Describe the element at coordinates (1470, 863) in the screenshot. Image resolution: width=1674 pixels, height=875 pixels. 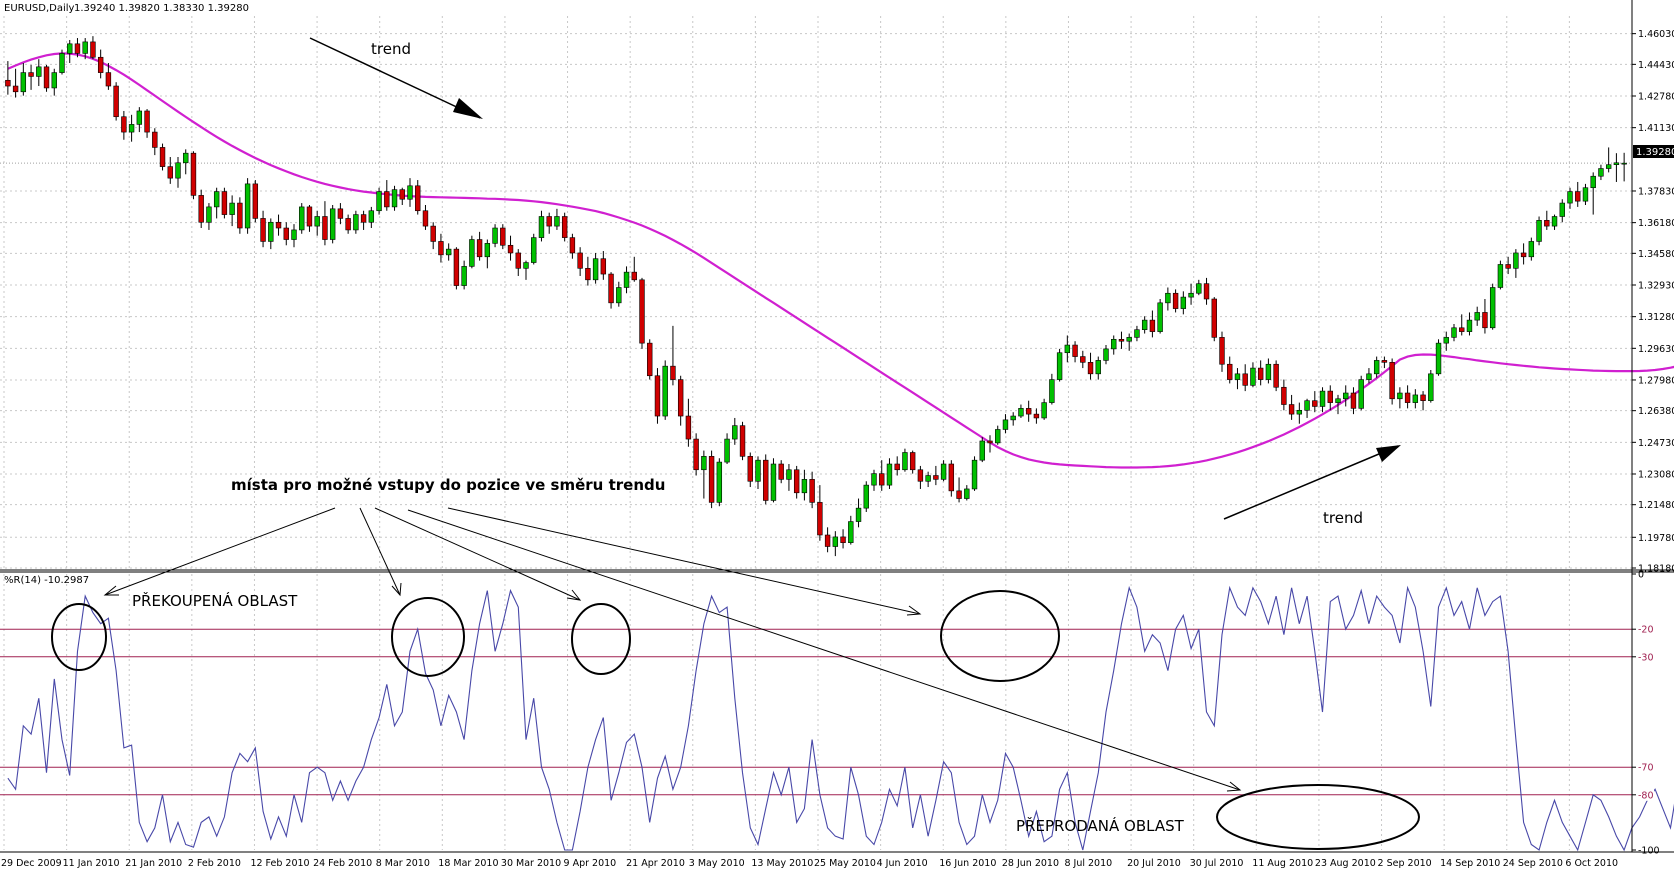
I see `date-tick-label: 14 Sep 2010` at that location.